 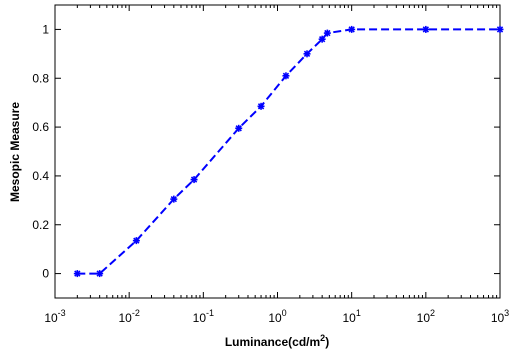 I want to click on x-tick-label: 10⁻¹, so click(x=203, y=316).